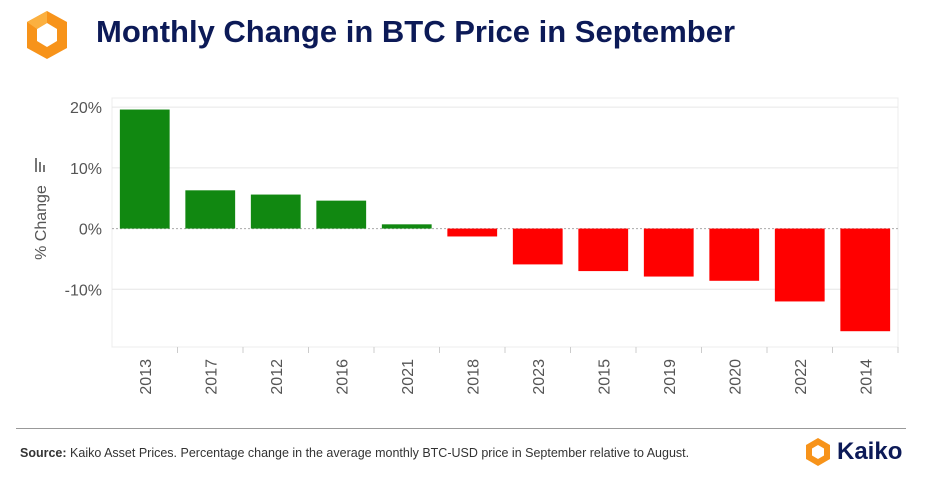 Image resolution: width=926 pixels, height=481 pixels. What do you see at coordinates (146, 377) in the screenshot?
I see `x-tick-label: 2013` at bounding box center [146, 377].